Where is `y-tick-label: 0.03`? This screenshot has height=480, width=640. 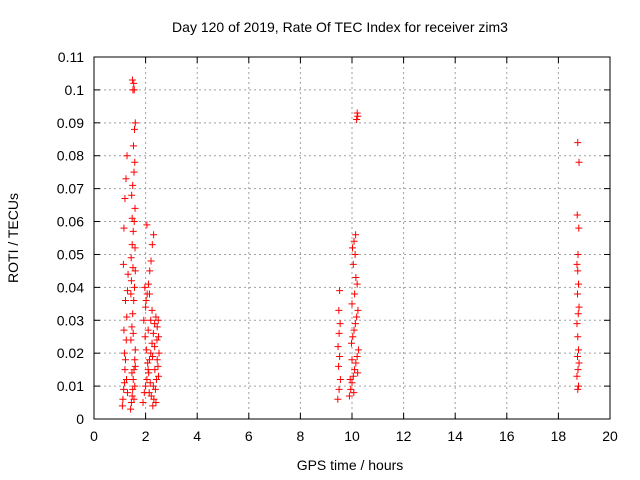 y-tick-label: 0.03 is located at coordinates (70, 320).